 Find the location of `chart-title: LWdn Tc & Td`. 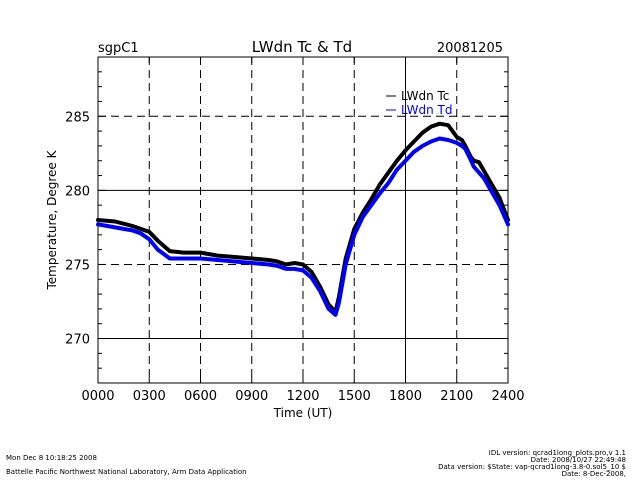

chart-title: LWdn Tc & Td is located at coordinates (302, 47).